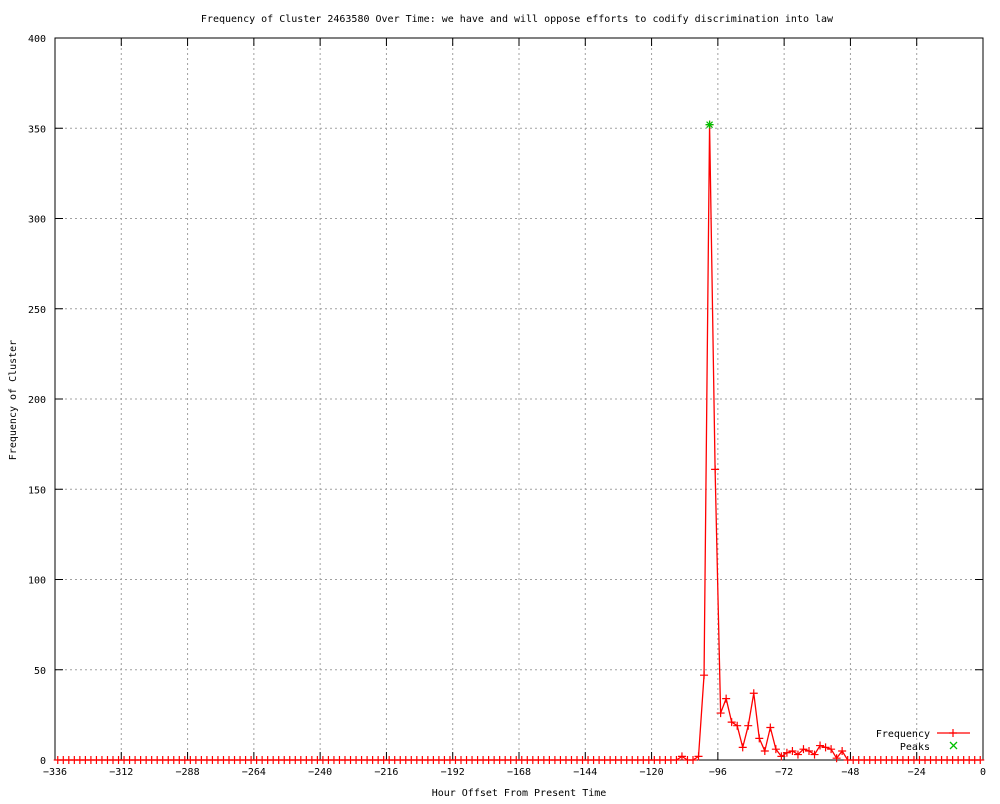  Describe the element at coordinates (386, 772) in the screenshot. I see `x-tick-label: −216` at that location.